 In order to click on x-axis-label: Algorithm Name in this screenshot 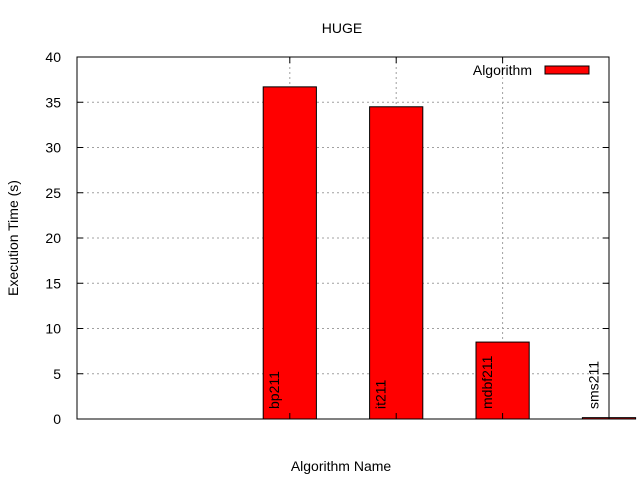, I will do `click(341, 466)`.